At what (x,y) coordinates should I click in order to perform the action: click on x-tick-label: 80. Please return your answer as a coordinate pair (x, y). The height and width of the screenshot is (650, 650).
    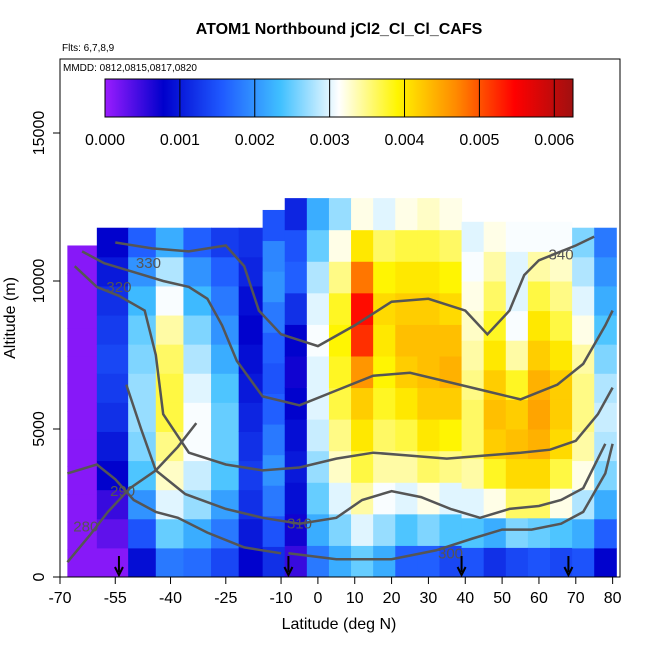
    Looking at the image, I should click on (613, 598).